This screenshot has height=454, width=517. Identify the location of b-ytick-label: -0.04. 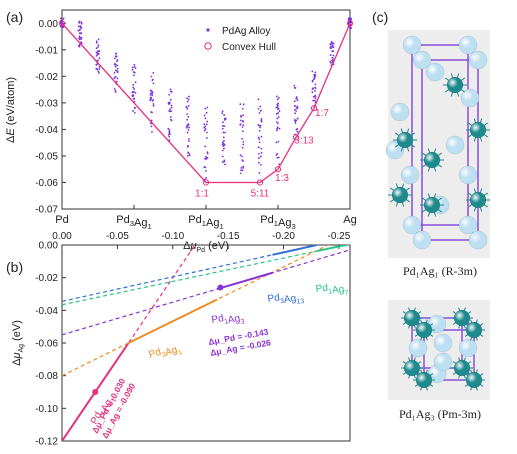
(46, 311).